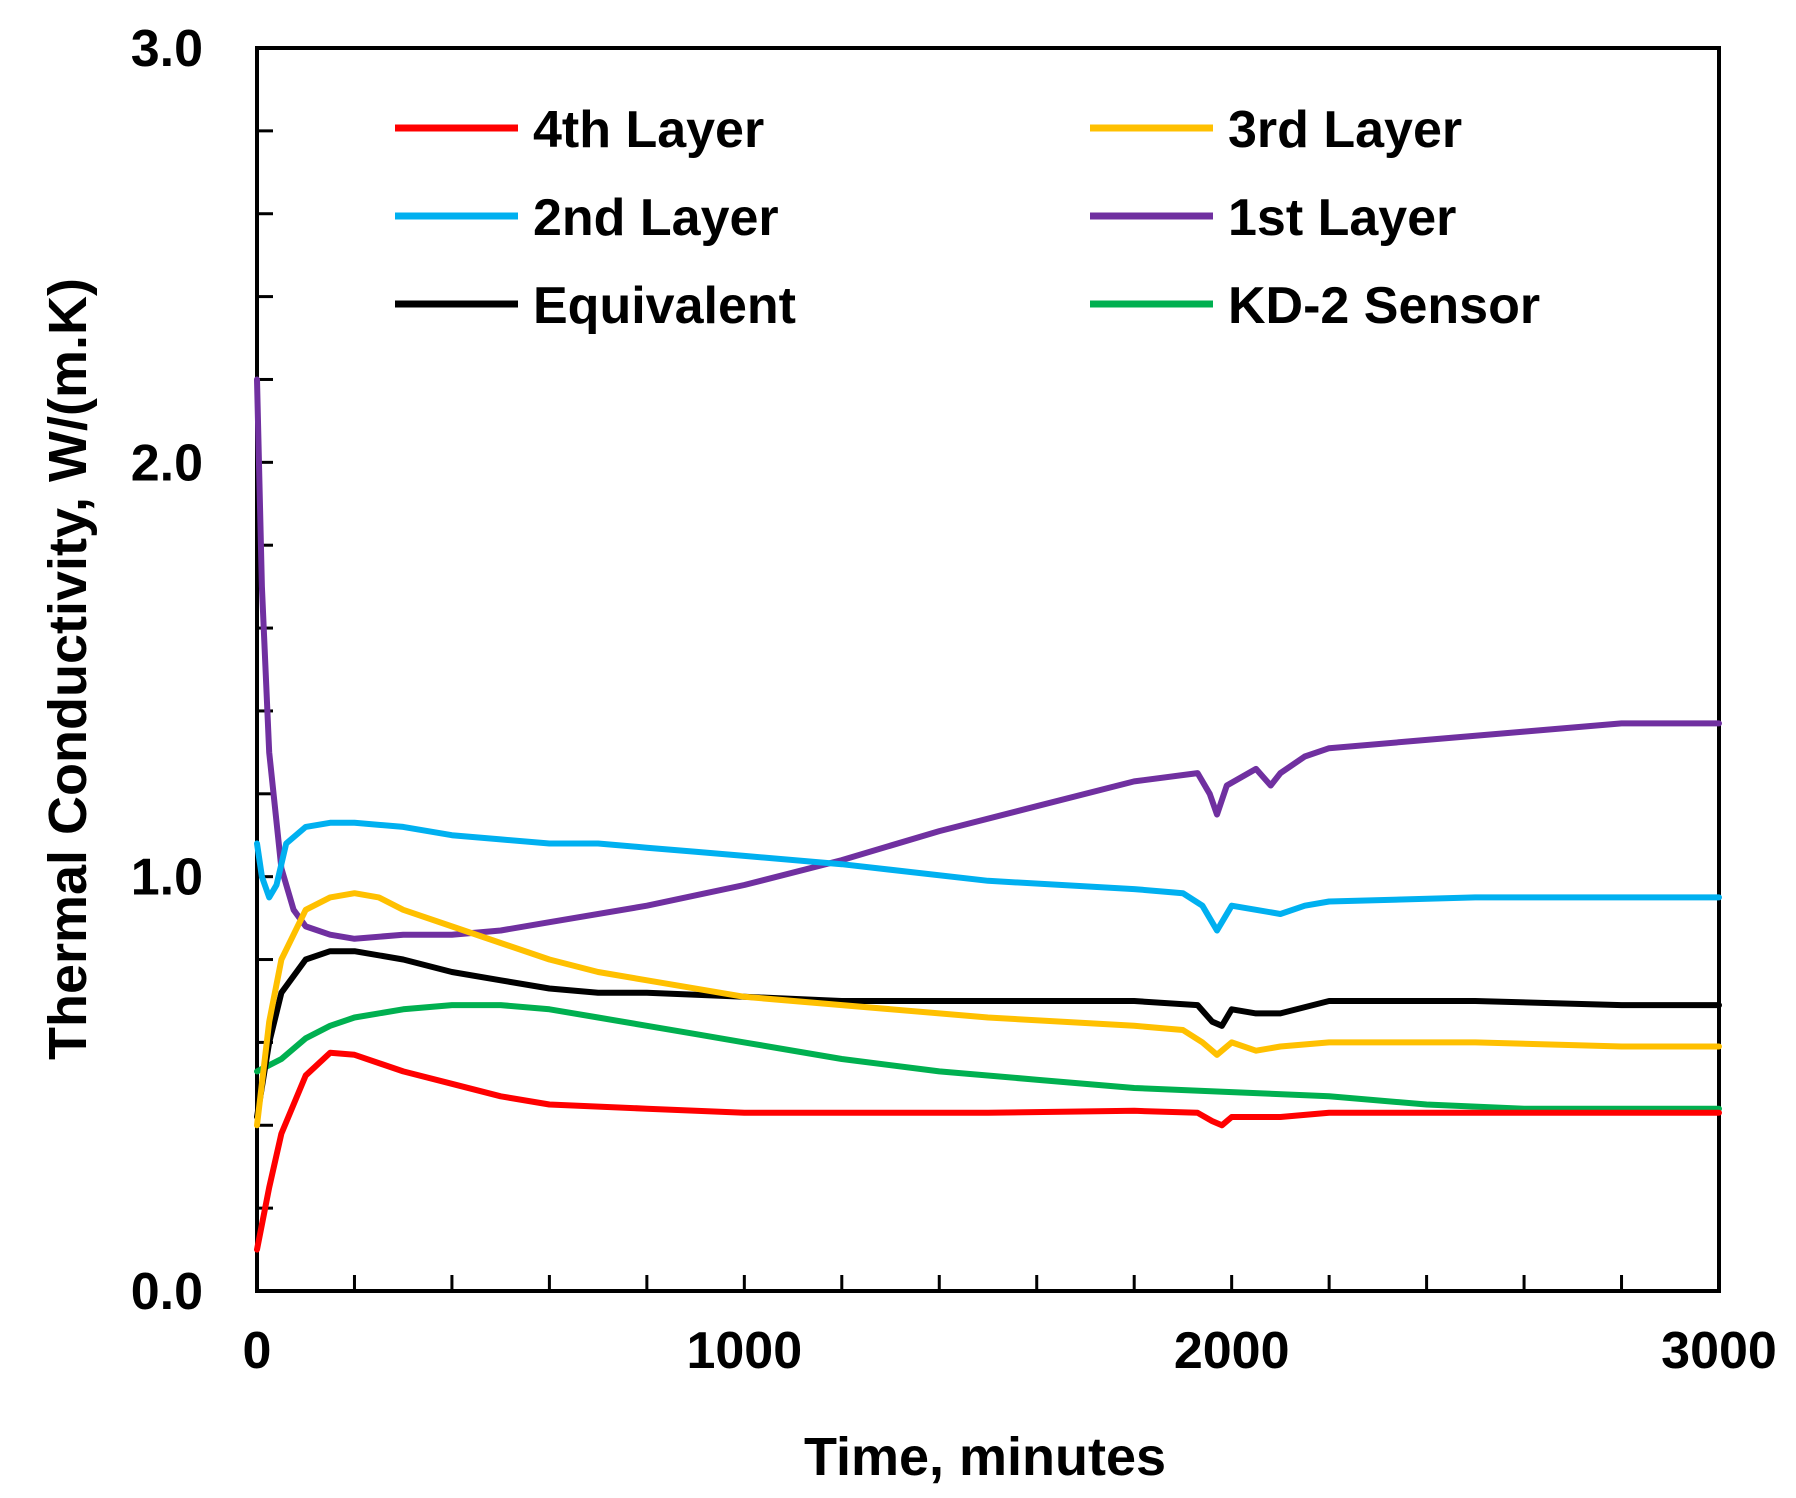 Image resolution: width=1796 pixels, height=1498 pixels. I want to click on legend-item-kd2-sensor: KD-2 Sensor, so click(1315, 306).